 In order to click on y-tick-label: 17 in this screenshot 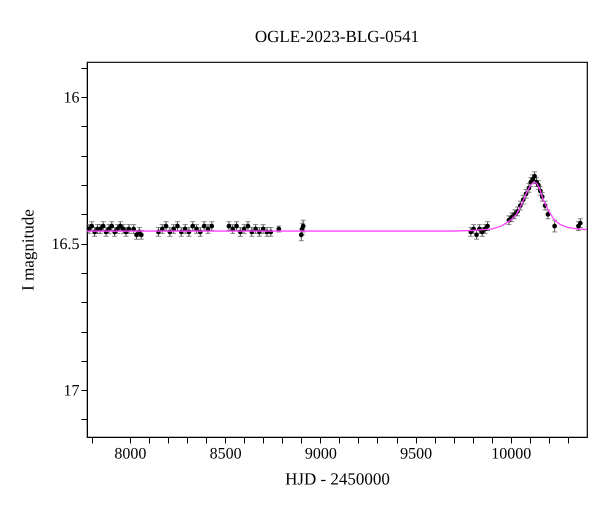, I will do `click(72, 391)`.